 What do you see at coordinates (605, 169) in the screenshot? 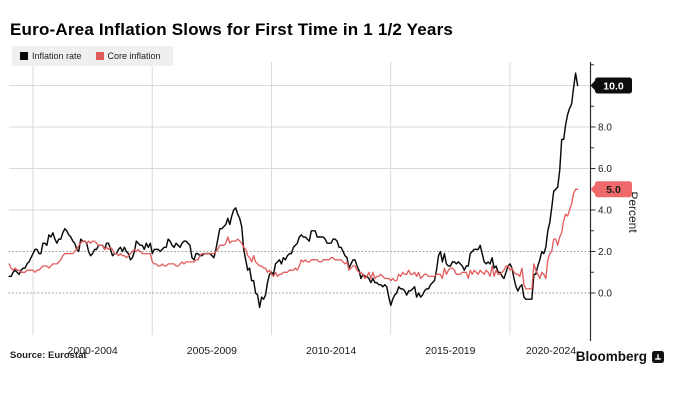
I see `y-tick-label: 6.0` at bounding box center [605, 169].